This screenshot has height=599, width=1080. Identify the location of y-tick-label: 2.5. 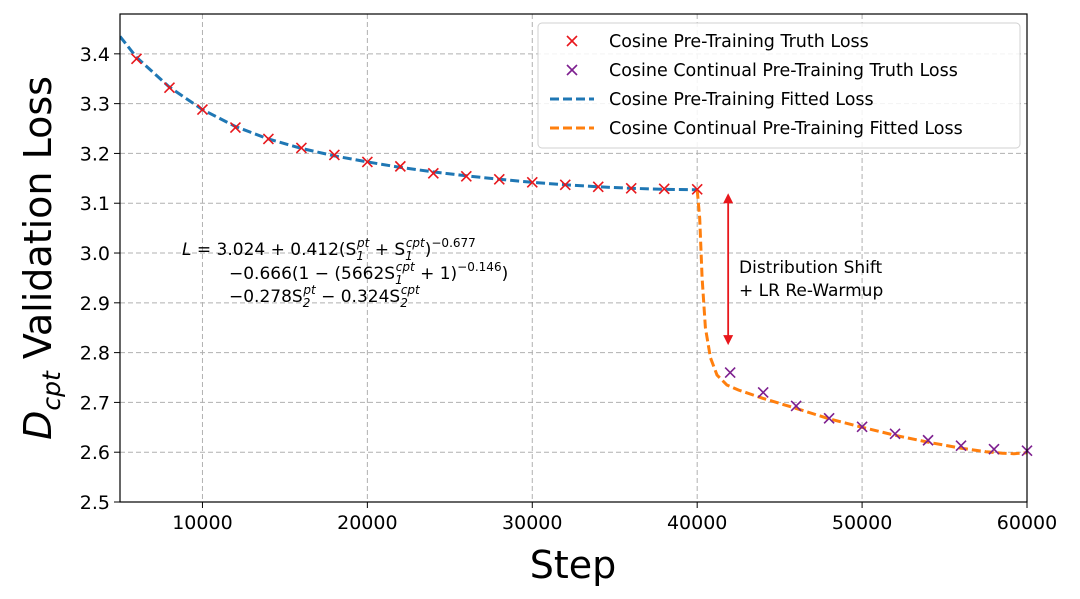
(95, 503).